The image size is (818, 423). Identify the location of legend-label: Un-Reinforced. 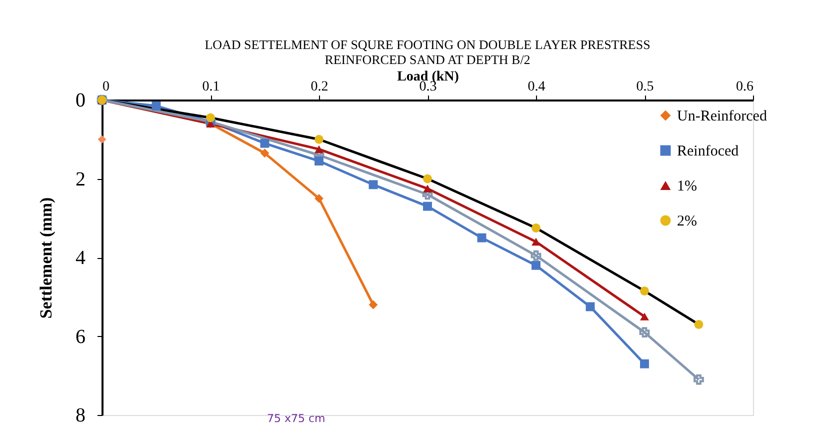
(722, 116).